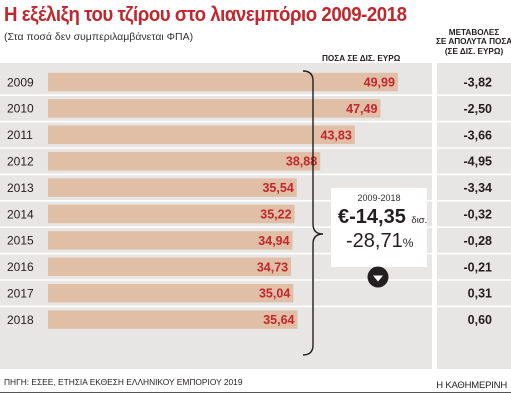 The image size is (511, 400). What do you see at coordinates (272, 267) in the screenshot?
I see `value-label-2016: 34,73` at bounding box center [272, 267].